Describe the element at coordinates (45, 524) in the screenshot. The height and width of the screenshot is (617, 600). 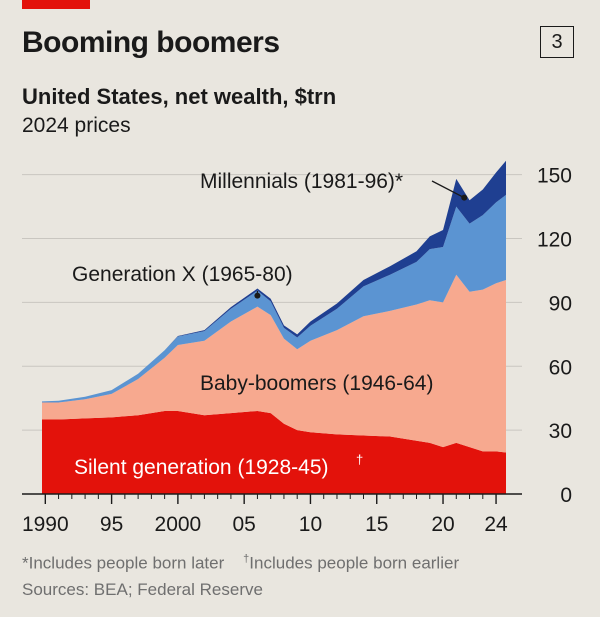
I see `x-tick-label-1990: 1990` at that location.